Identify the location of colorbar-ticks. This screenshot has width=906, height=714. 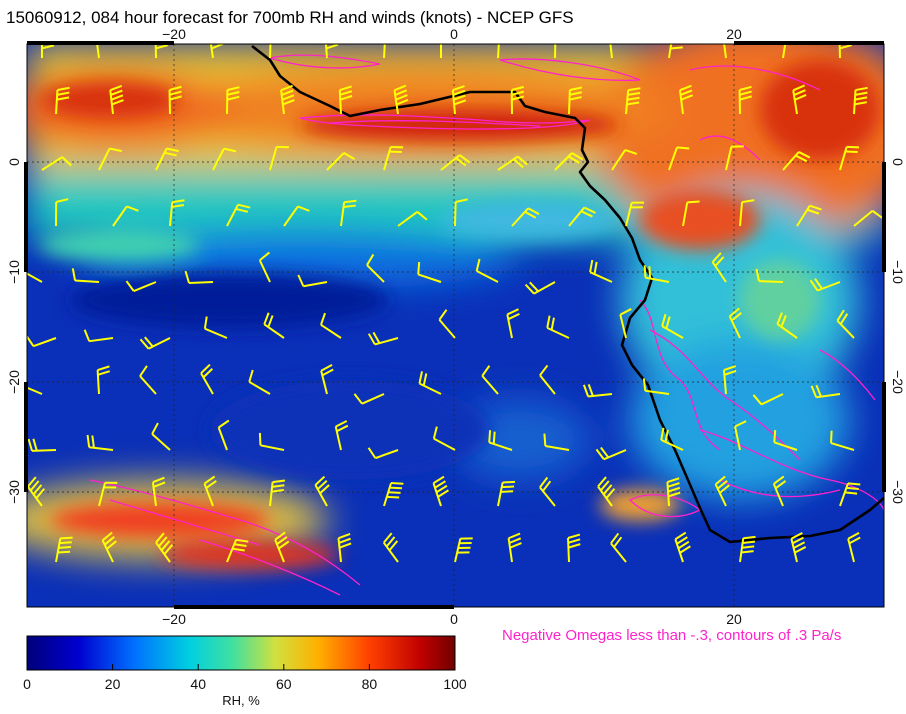
(241, 667).